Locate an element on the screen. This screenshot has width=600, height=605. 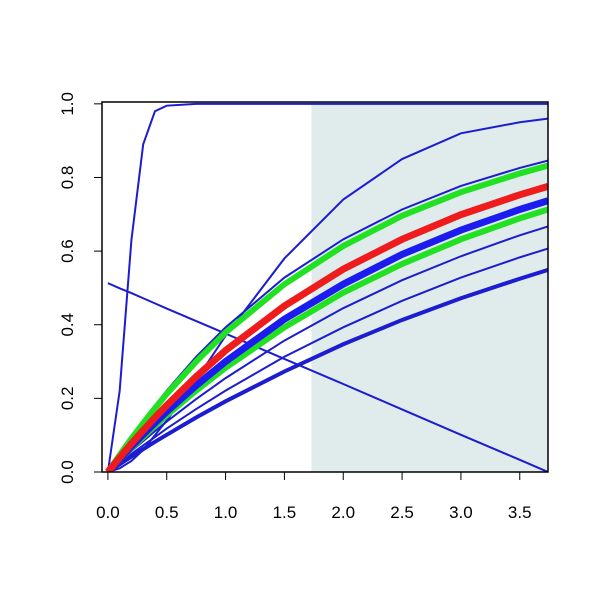
x-tick-label: 1.5 is located at coordinates (285, 512).